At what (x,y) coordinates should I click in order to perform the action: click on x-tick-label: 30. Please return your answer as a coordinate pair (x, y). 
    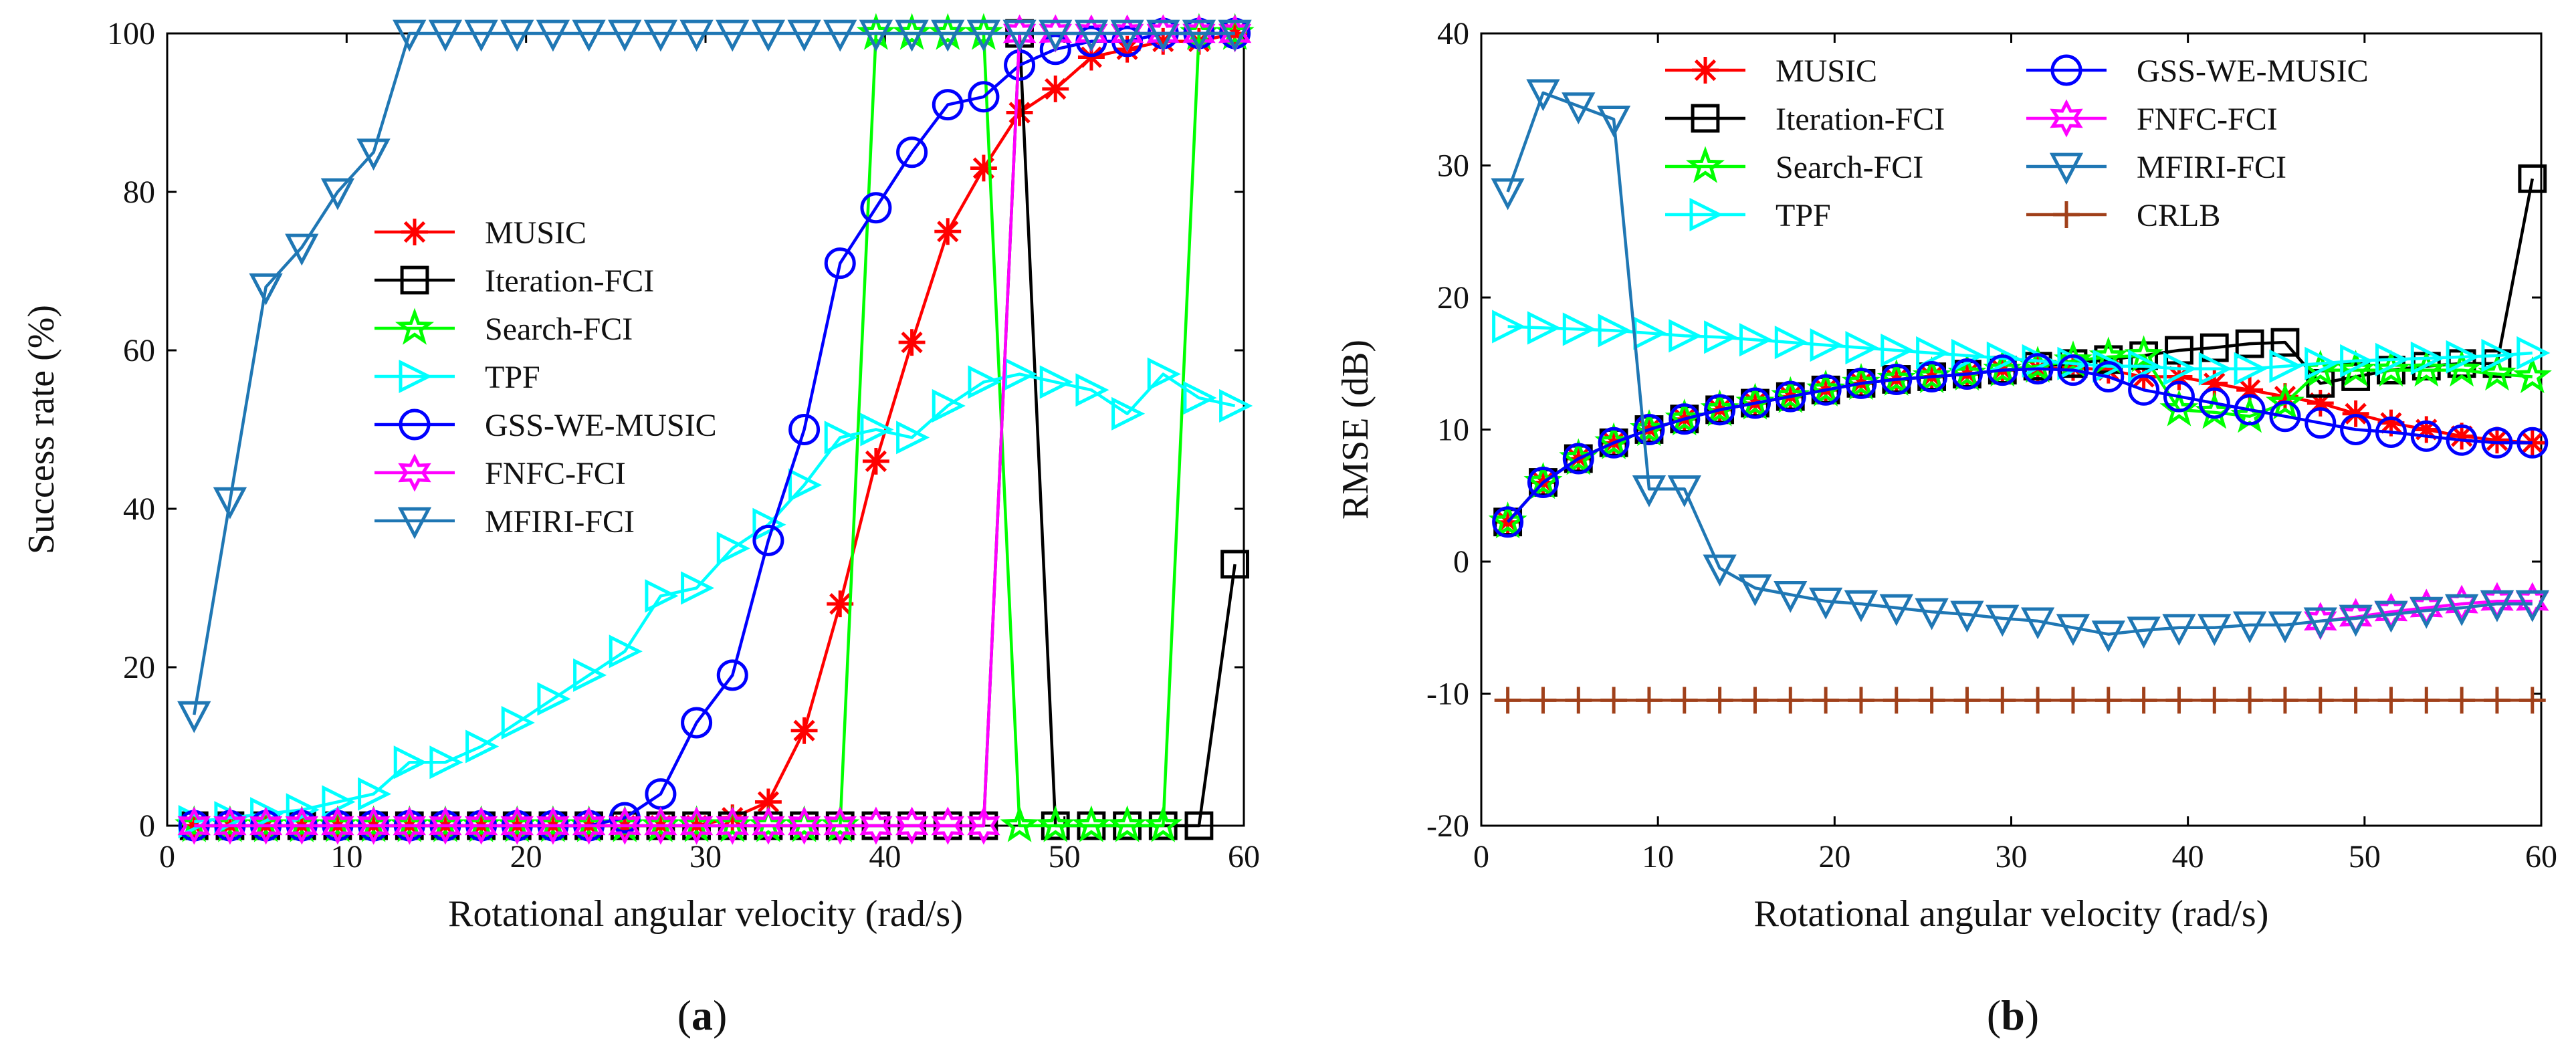
    Looking at the image, I should click on (2012, 856).